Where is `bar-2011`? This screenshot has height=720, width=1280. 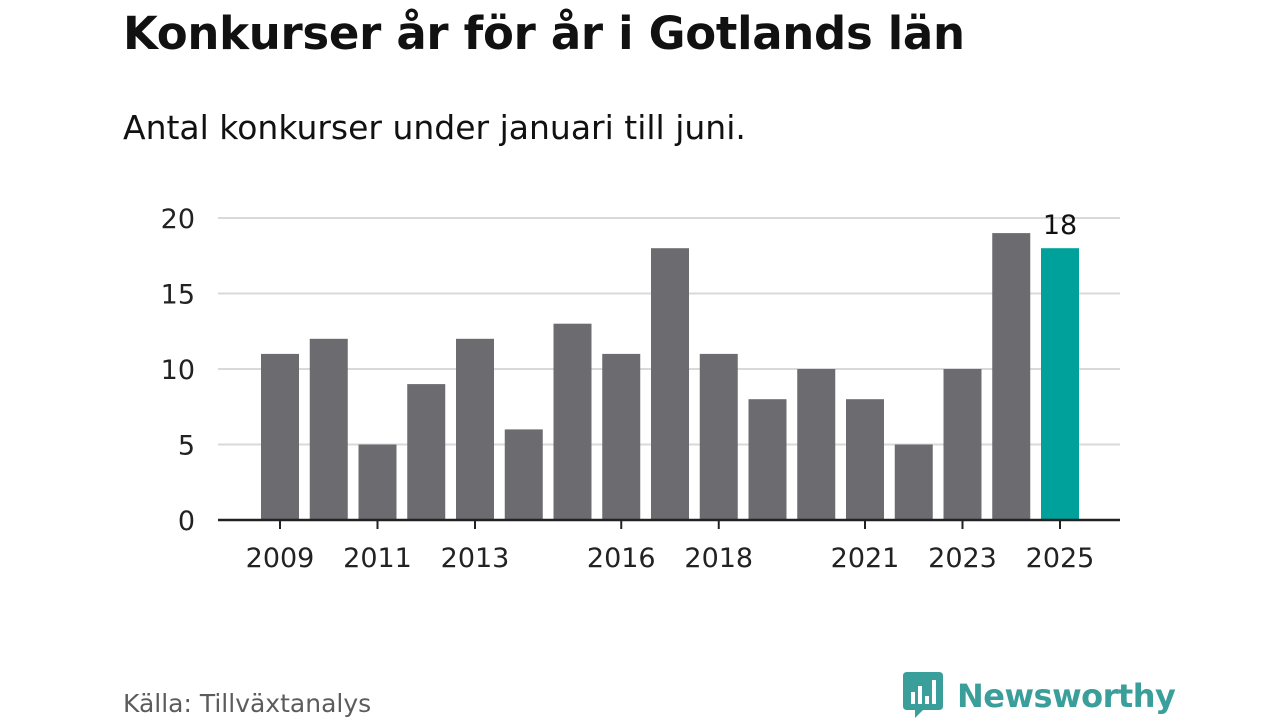
bar-2011 is located at coordinates (378, 483).